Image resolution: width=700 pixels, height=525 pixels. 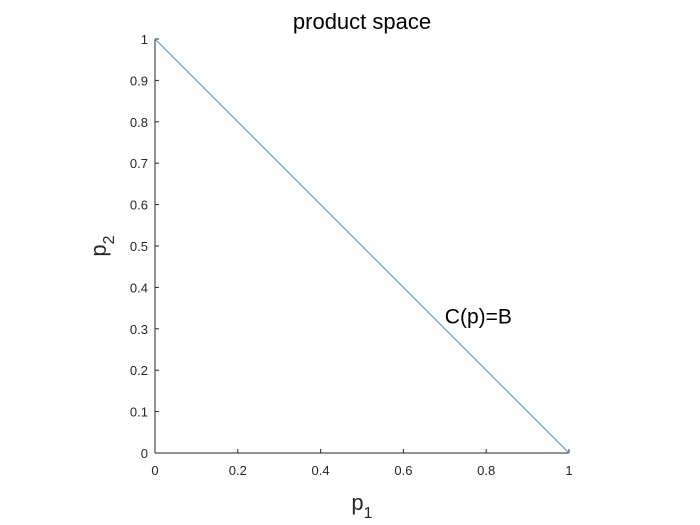 What do you see at coordinates (154, 470) in the screenshot?
I see `x-tick-label: 0` at bounding box center [154, 470].